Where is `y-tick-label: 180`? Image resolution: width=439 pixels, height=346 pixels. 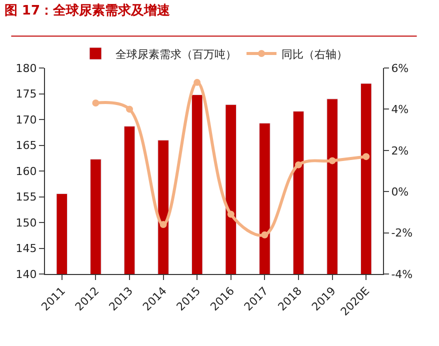
y-tick-label: 180 is located at coordinates (26, 68).